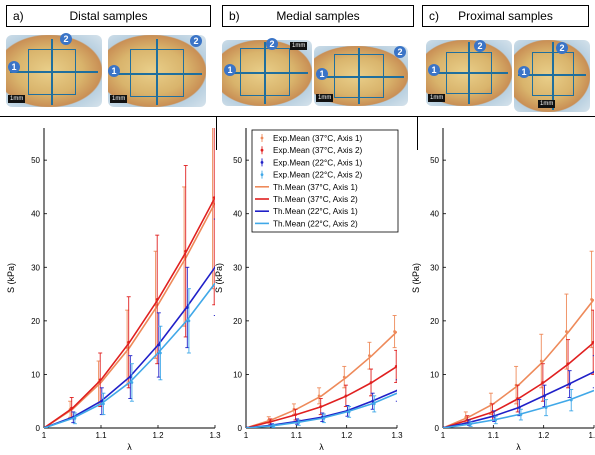 The height and width of the screenshot is (455, 595). What do you see at coordinates (267, 72) in the screenshot?
I see `sample-photo-medial-1: 1 2 1mm` at bounding box center [267, 72].